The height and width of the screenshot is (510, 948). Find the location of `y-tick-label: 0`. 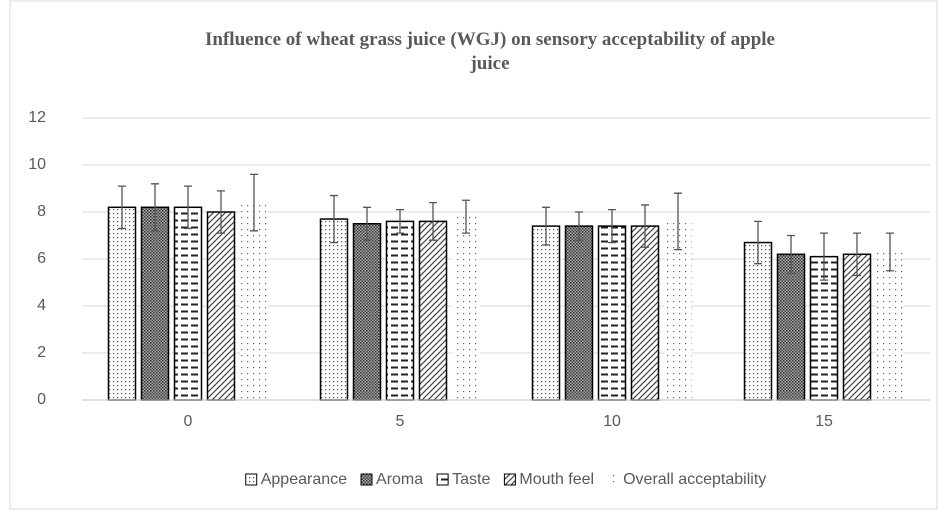

y-tick-label: 0 is located at coordinates (41, 399).